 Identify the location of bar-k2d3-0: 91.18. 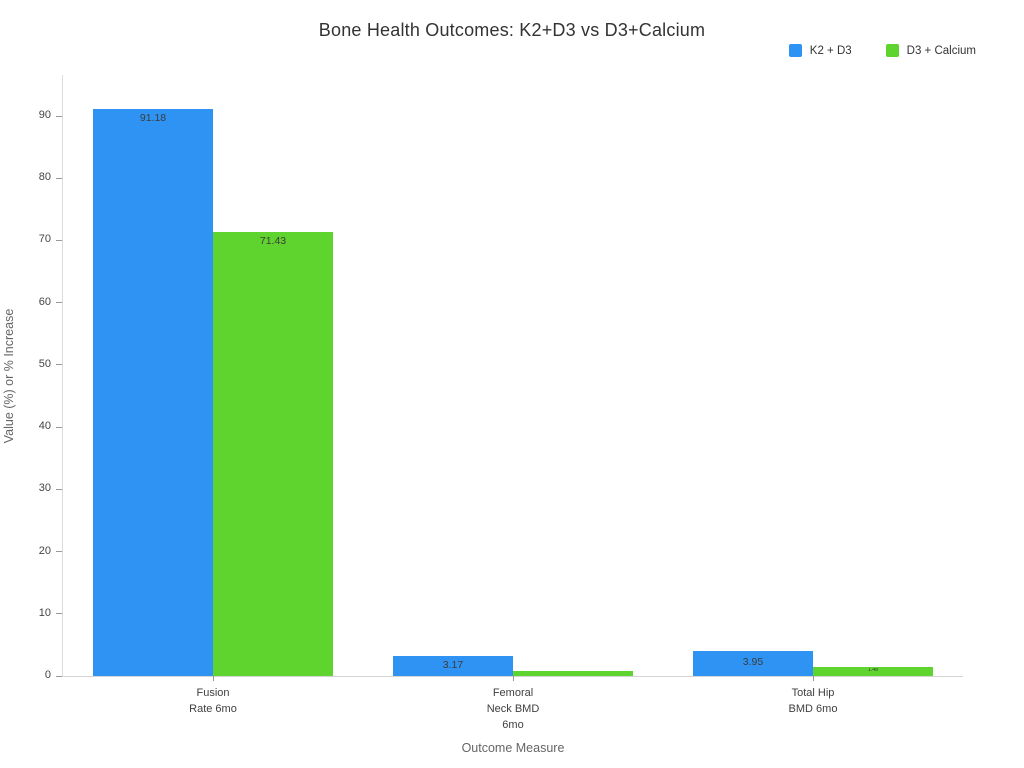
(153, 392).